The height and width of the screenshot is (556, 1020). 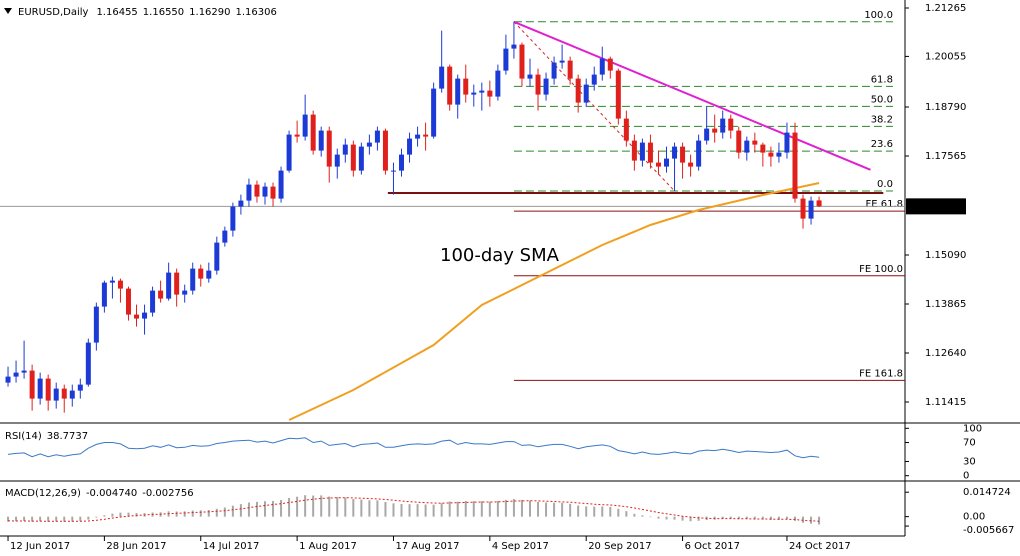 What do you see at coordinates (882, 119) in the screenshot?
I see `fib-level-label: 38.2` at bounding box center [882, 119].